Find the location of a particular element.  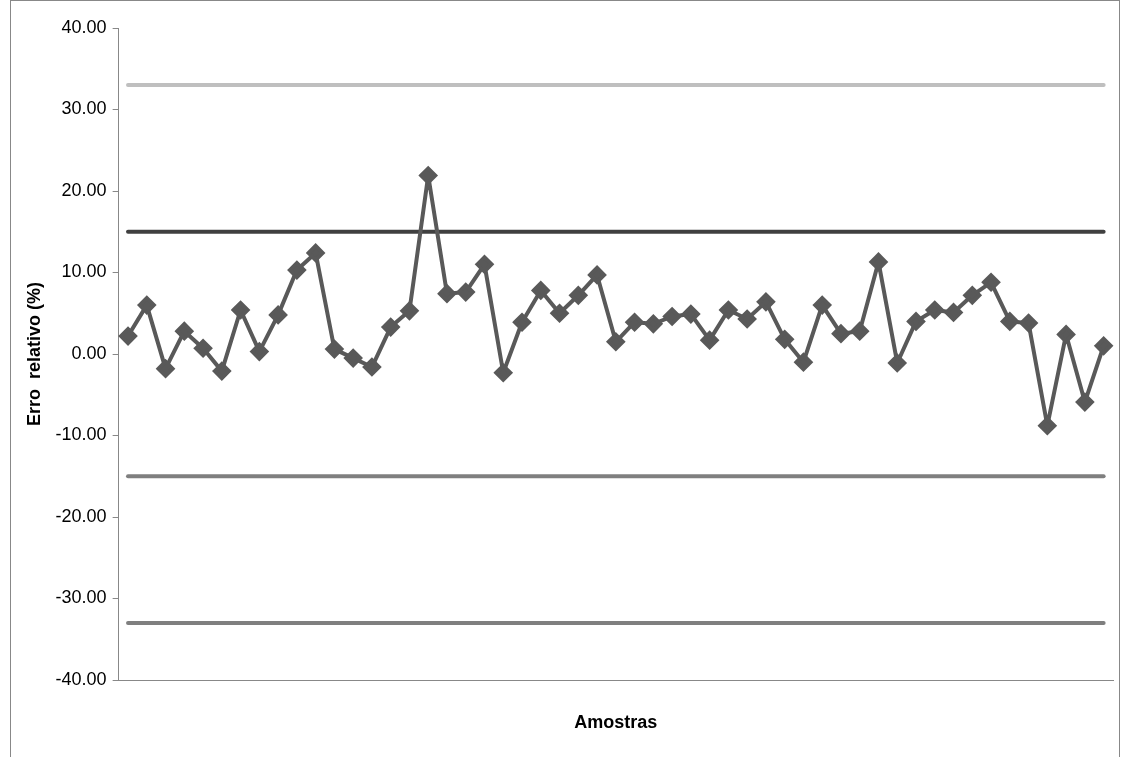

y-tick-label: -10.00 is located at coordinates (81, 434).